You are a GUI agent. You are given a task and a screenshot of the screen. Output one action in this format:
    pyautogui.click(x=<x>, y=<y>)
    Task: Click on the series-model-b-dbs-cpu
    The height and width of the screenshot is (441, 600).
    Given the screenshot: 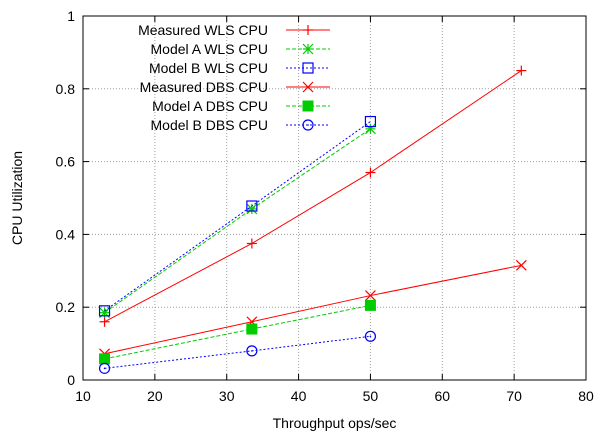 What is the action you would take?
    pyautogui.click(x=237, y=352)
    